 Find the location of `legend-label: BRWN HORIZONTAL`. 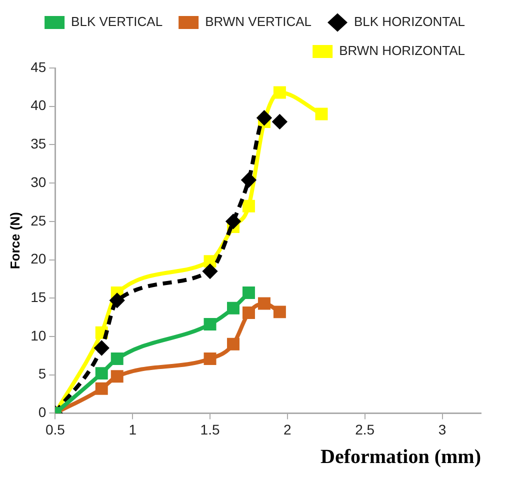

legend-label: BRWN HORIZONTAL is located at coordinates (402, 50).